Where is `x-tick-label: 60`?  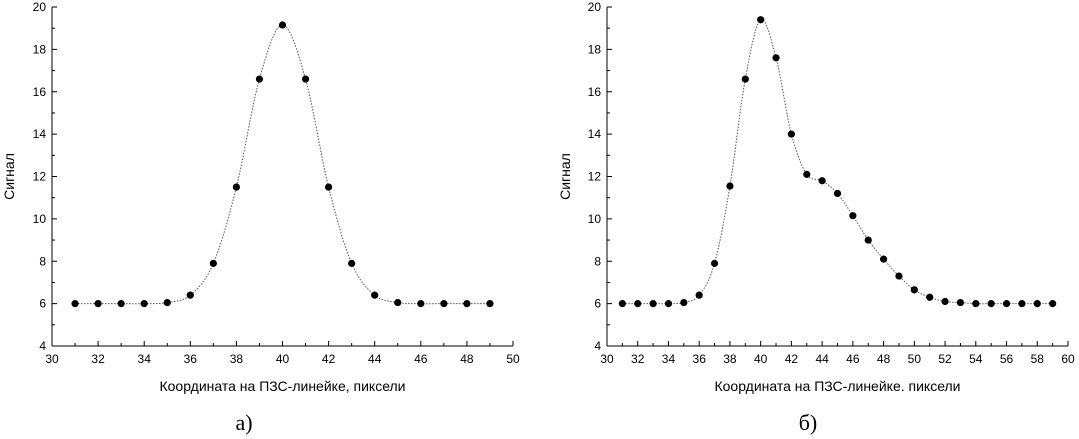
x-tick-label: 60 is located at coordinates (1068, 359).